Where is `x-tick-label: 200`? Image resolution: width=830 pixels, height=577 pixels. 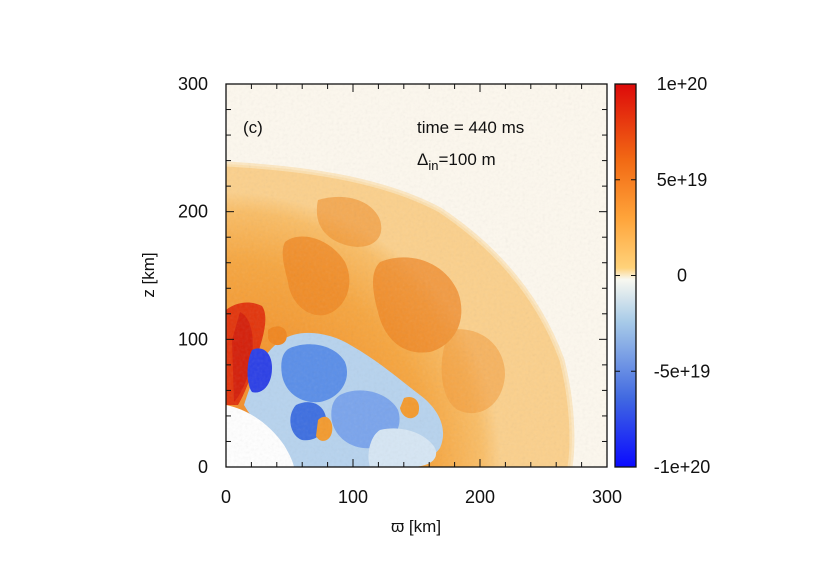
x-tick-label: 200 is located at coordinates (480, 497).